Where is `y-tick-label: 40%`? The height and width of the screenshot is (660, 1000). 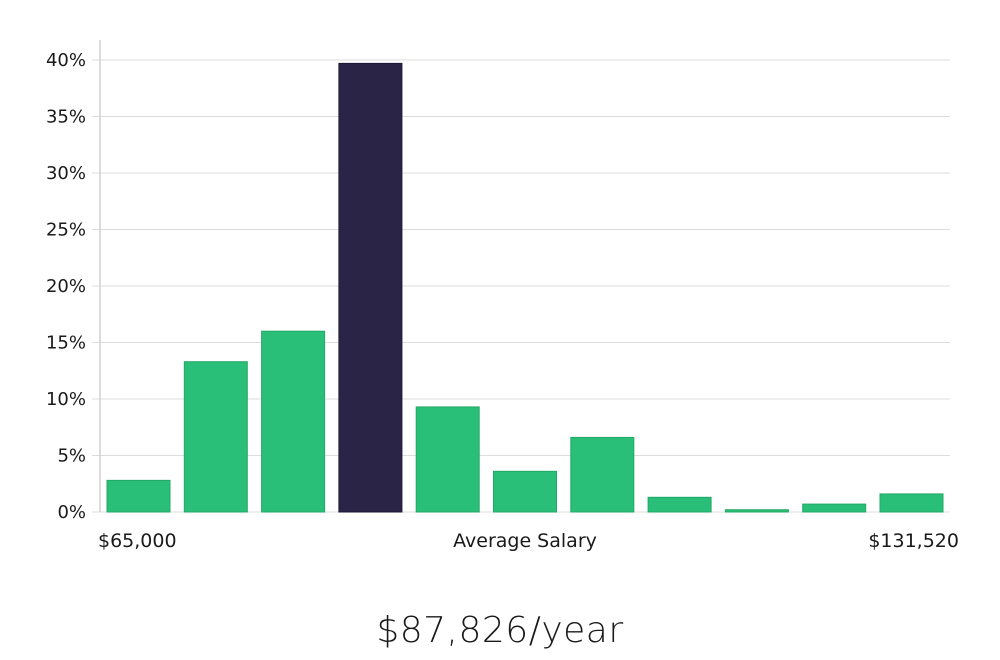
y-tick-label: 40% is located at coordinates (66, 60).